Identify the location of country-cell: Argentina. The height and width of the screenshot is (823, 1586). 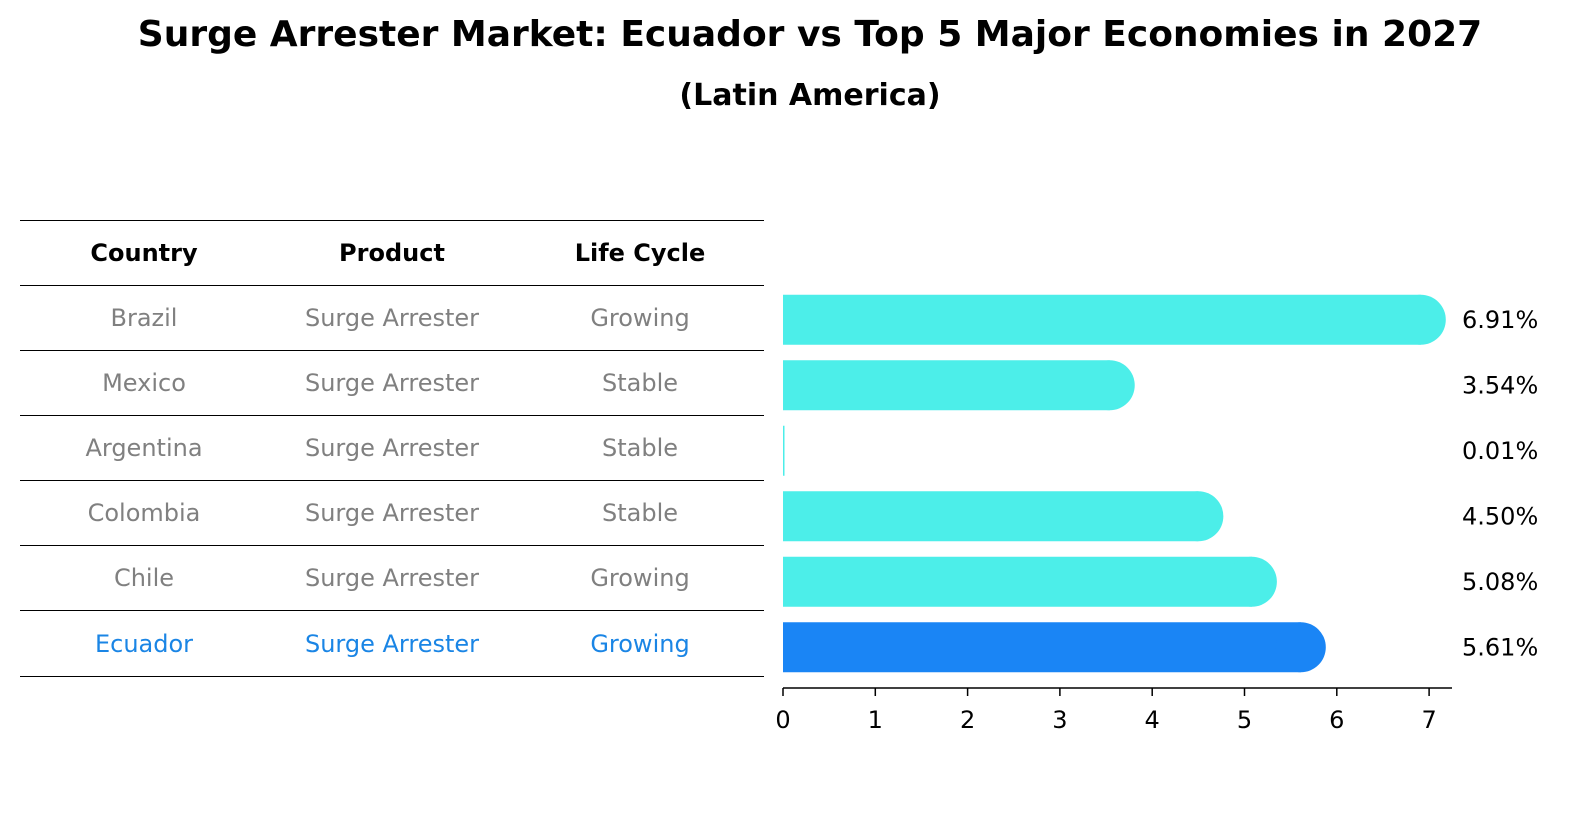
(144, 448).